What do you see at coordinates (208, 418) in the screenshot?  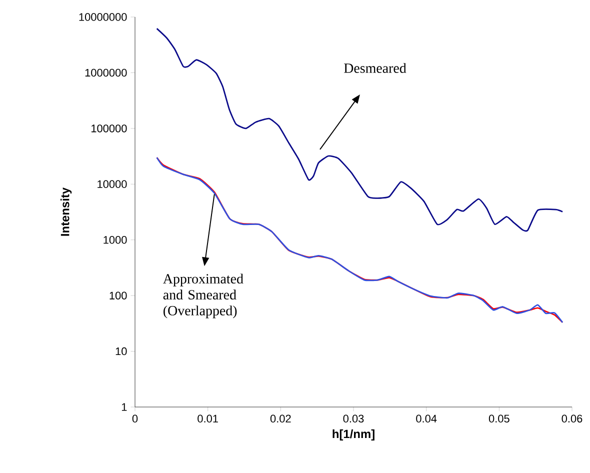 I see `x-tick-label: 0.01` at bounding box center [208, 418].